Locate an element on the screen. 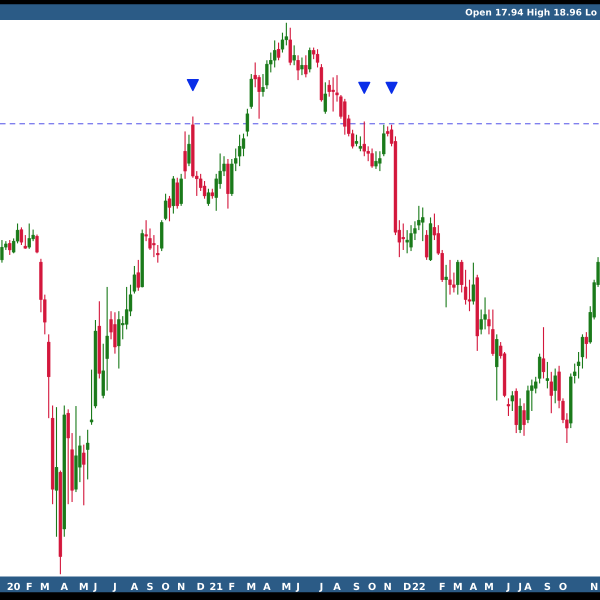  x-tick-label: 21 is located at coordinates (216, 586).